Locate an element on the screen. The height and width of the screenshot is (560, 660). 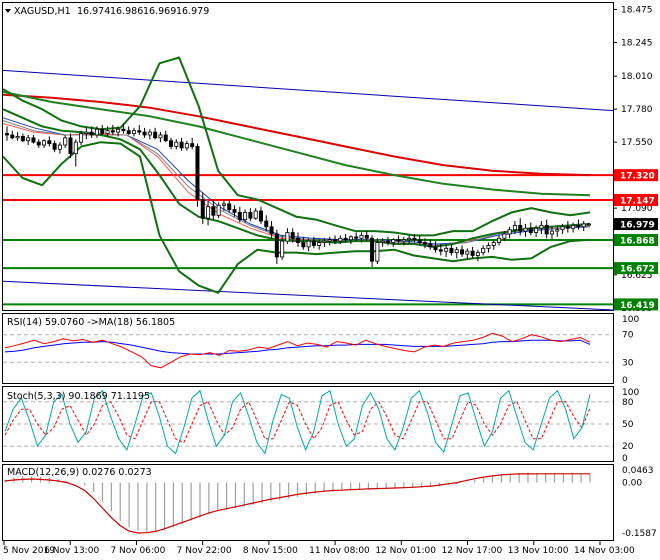
time-tick-label: 11 Nov 08:00 is located at coordinates (339, 551).